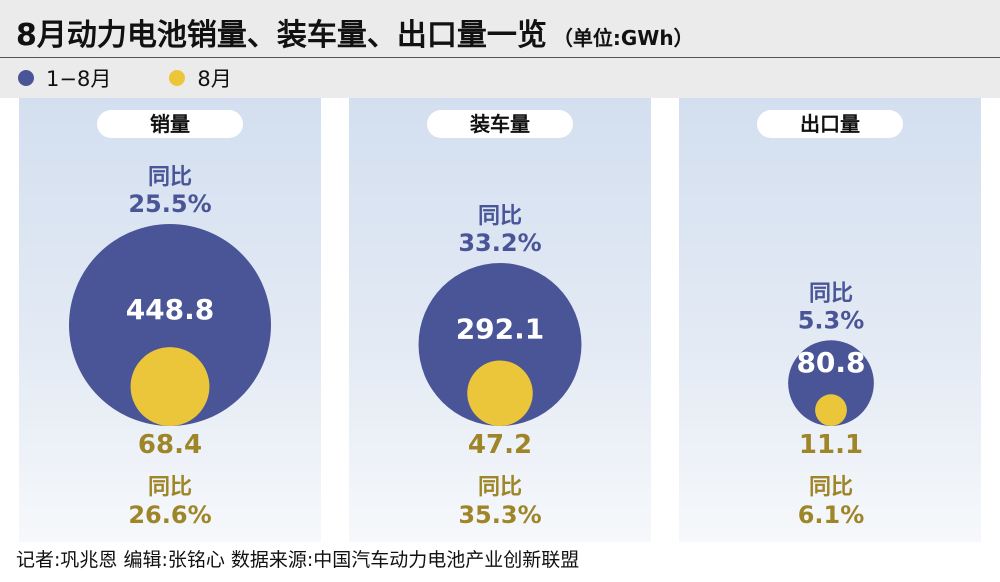 This screenshot has width=1000, height=582. What do you see at coordinates (79, 79) in the screenshot?
I see `legend-label: 1−8月` at bounding box center [79, 79].